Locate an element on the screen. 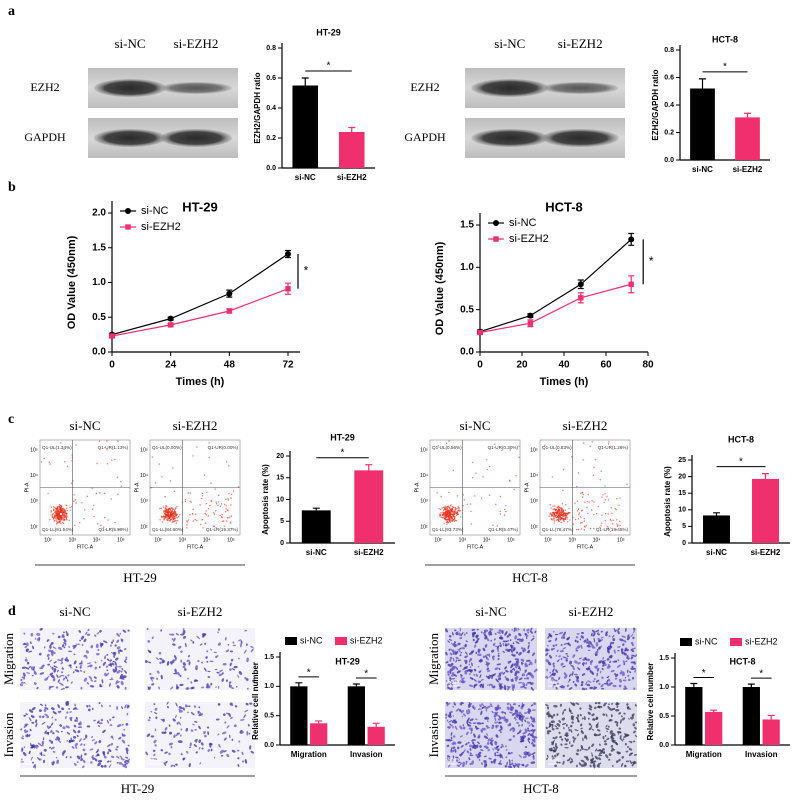  significance-label: * is located at coordinates (651, 261).